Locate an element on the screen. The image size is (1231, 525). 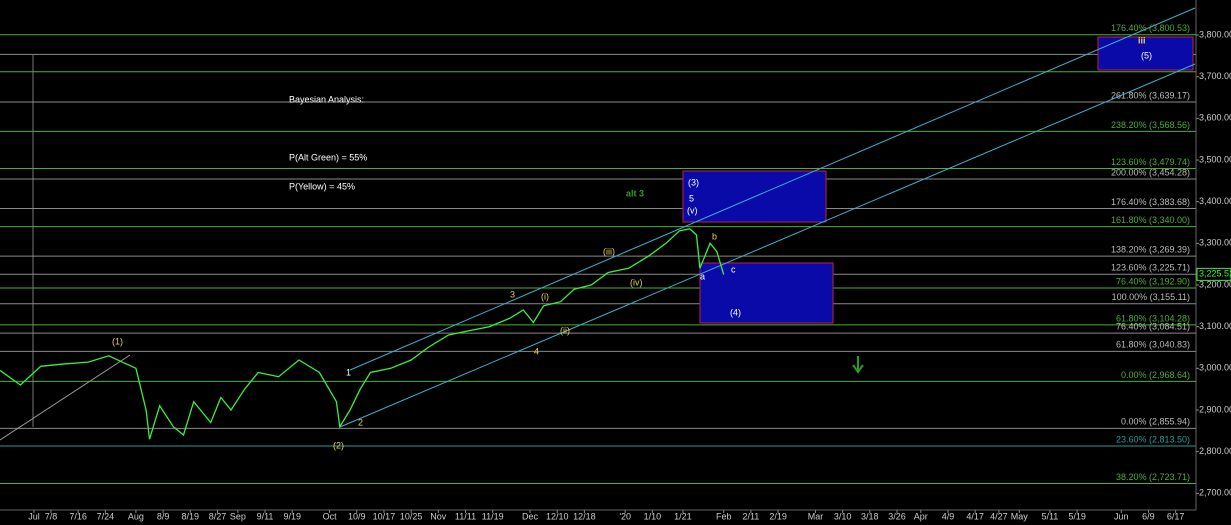
annotation: (ii) is located at coordinates (565, 330).